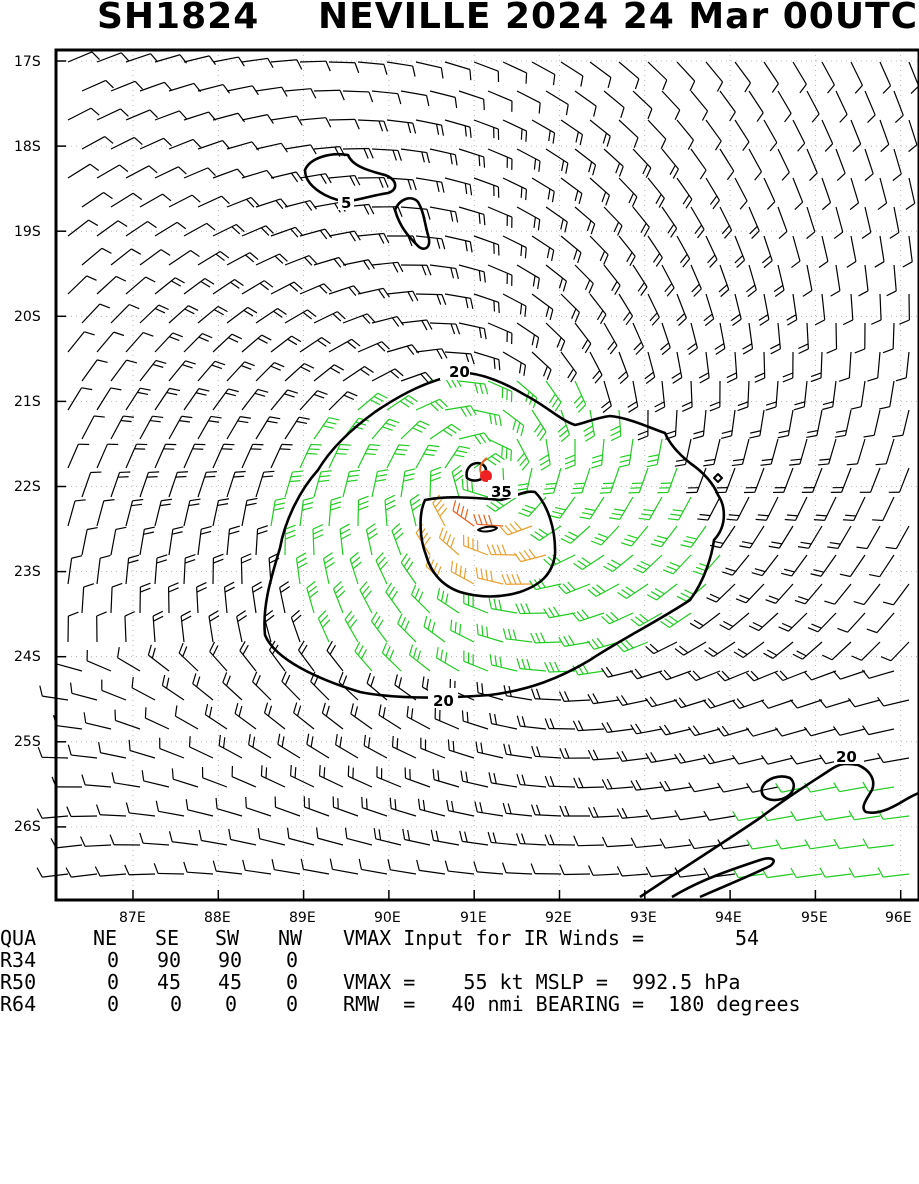 The height and width of the screenshot is (1184, 919). What do you see at coordinates (113, 982) in the screenshot?
I see `r50-ne: 0` at bounding box center [113, 982].